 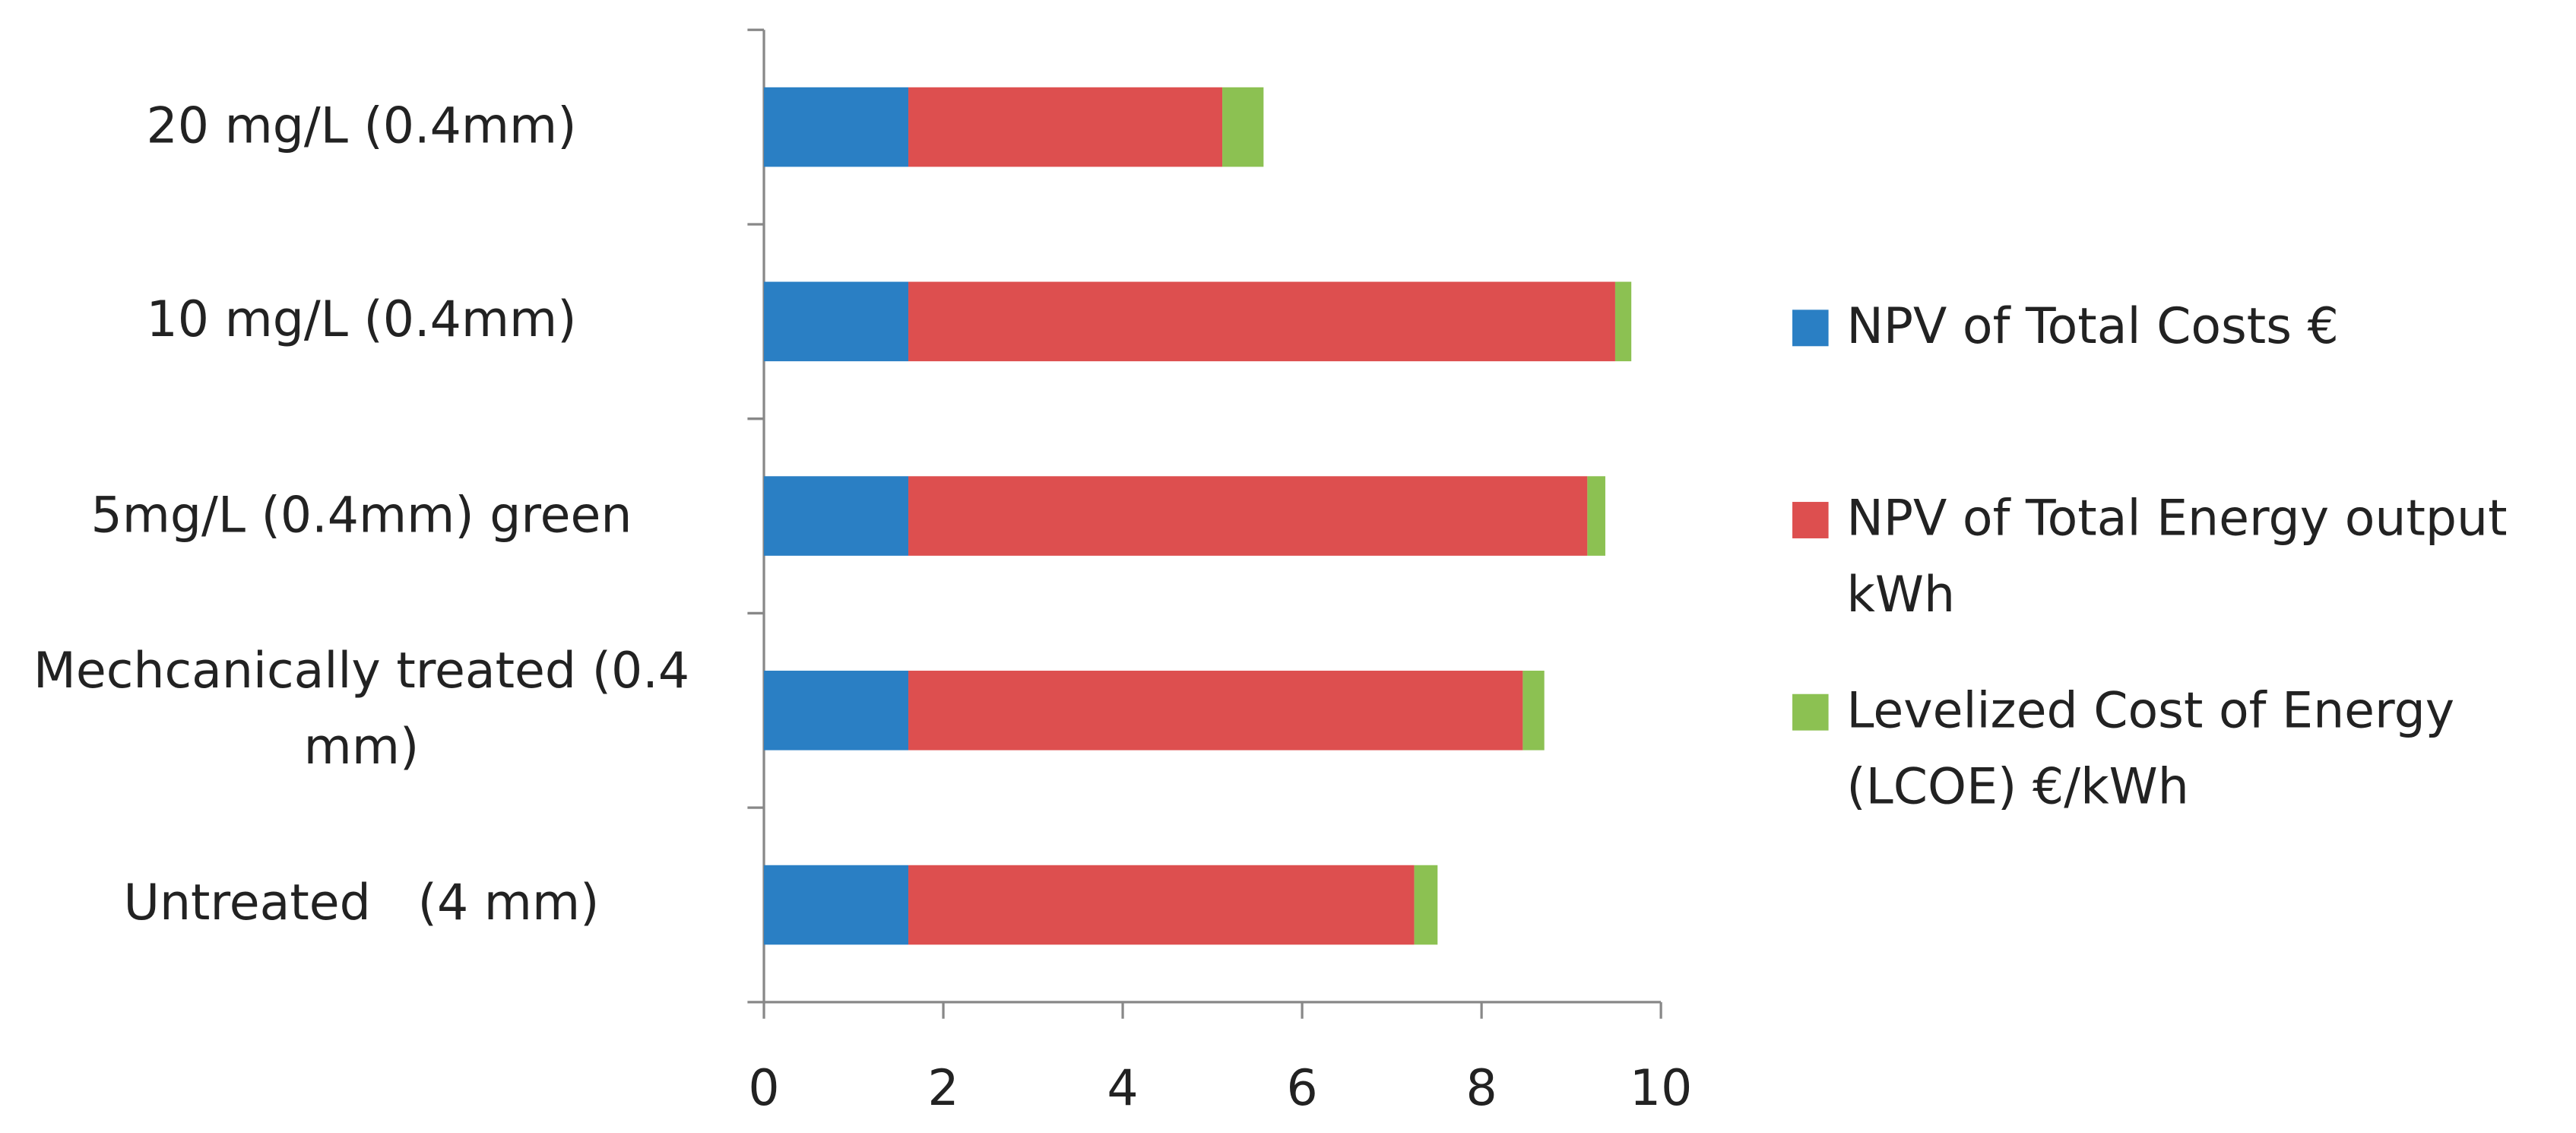 What do you see at coordinates (1122, 1088) in the screenshot?
I see `x-tick-label: 4` at bounding box center [1122, 1088].